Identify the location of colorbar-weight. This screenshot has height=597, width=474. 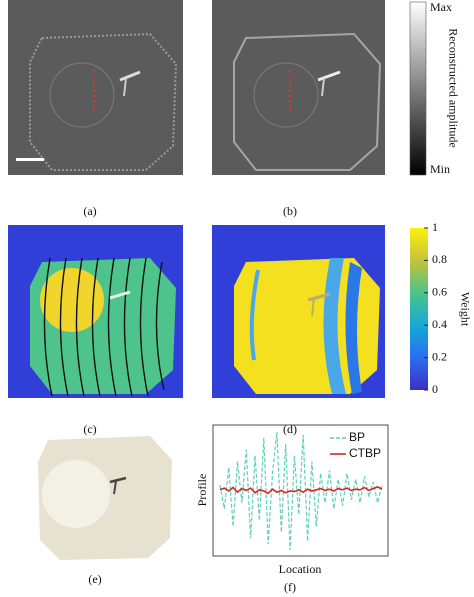
(419, 309).